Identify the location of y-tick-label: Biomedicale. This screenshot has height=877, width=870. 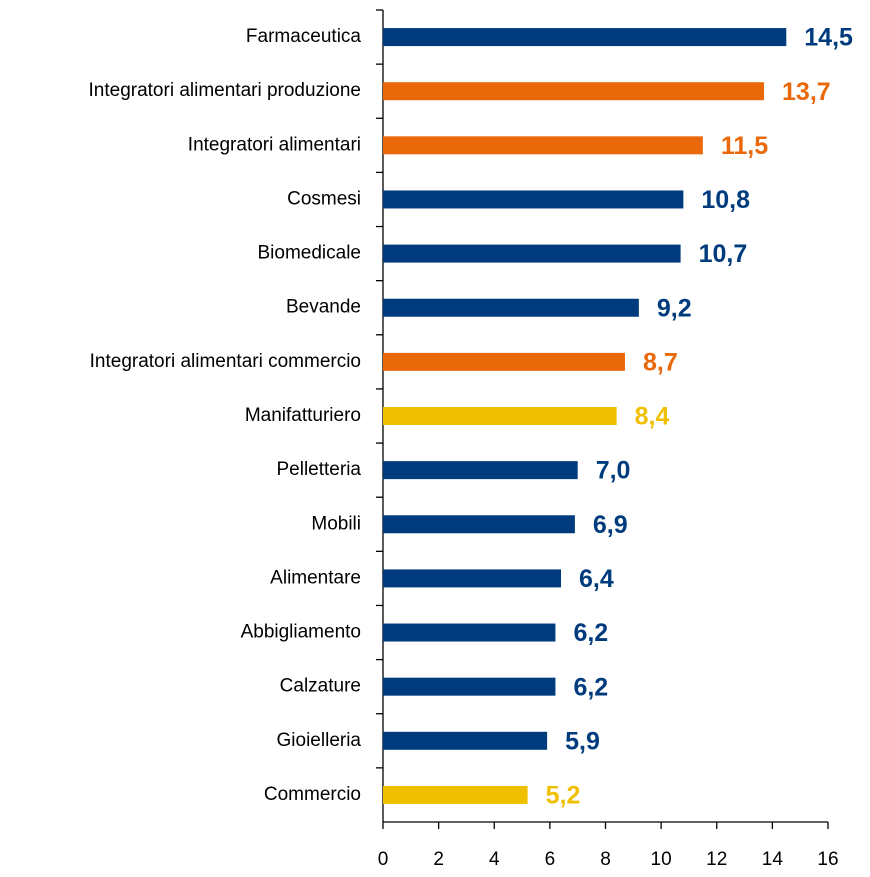
(310, 253).